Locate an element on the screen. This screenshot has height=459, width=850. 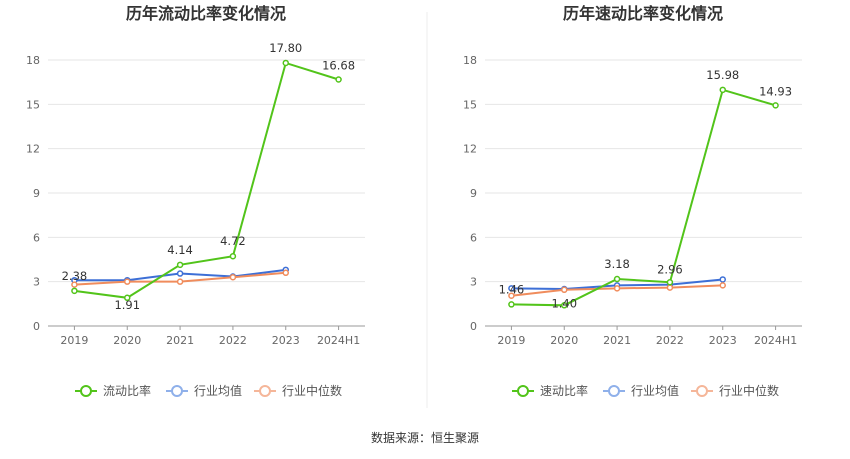
data-label: 1.40 is located at coordinates (564, 303).